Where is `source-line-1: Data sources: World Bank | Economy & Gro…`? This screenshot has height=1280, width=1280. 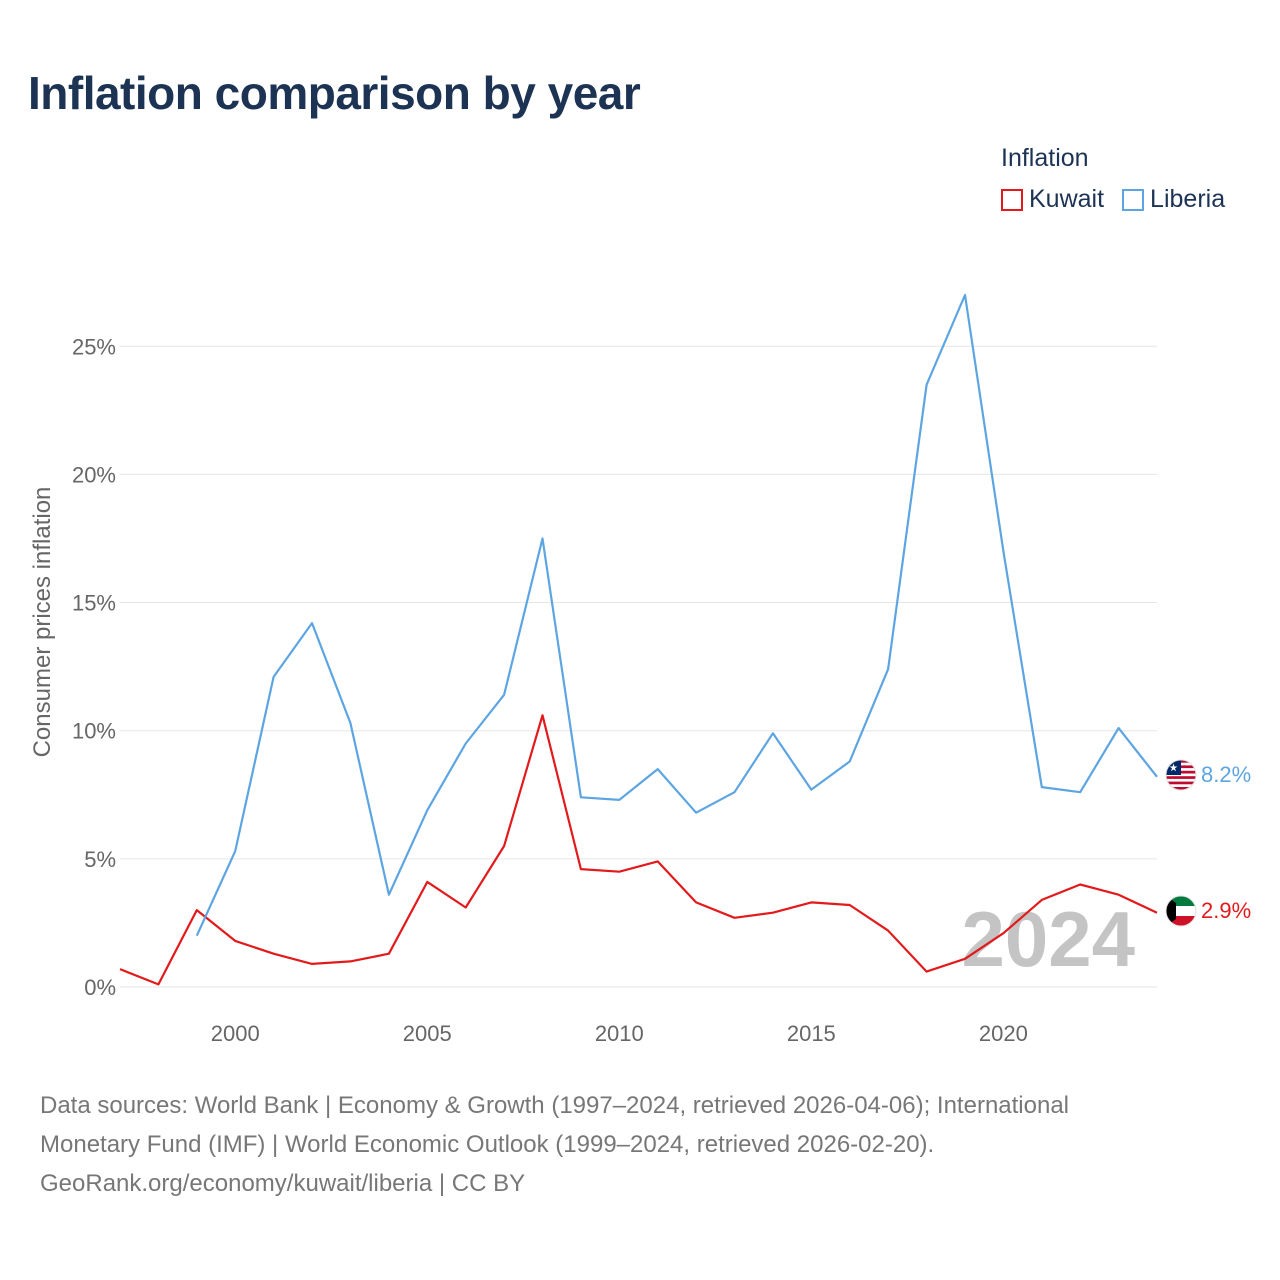
source-line-1: Data sources: World Bank | Economy & Gro… is located at coordinates (555, 1105).